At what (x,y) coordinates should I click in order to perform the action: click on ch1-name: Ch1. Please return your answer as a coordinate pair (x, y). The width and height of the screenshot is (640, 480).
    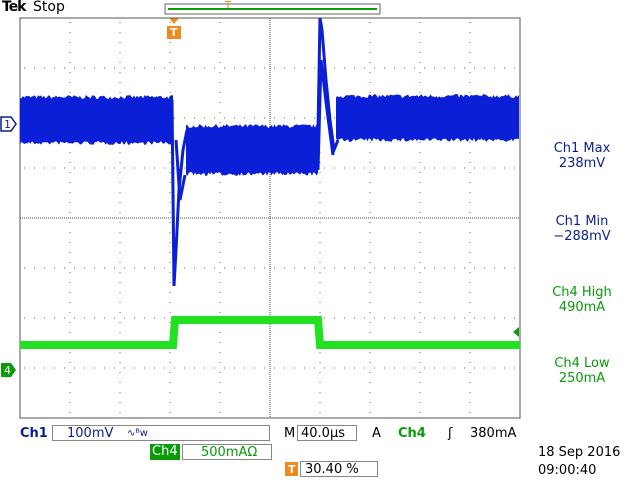
    Looking at the image, I should click on (34, 433).